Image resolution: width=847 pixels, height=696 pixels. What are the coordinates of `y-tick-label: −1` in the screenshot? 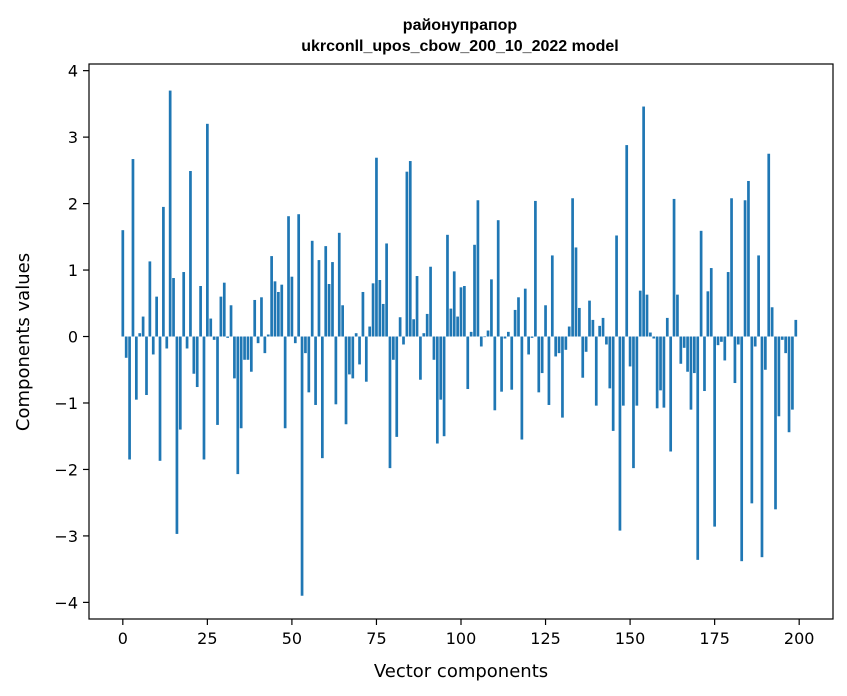 It's located at (66, 403).